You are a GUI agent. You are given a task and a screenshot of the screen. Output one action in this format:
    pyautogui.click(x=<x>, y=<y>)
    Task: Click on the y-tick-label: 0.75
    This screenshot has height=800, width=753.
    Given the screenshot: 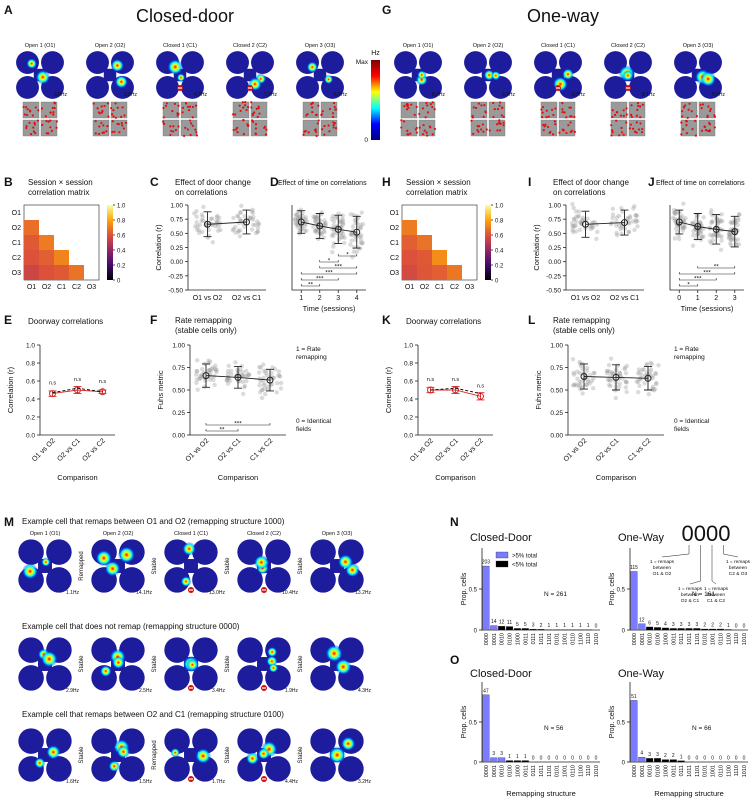 What is the action you would take?
    pyautogui.click(x=178, y=368)
    